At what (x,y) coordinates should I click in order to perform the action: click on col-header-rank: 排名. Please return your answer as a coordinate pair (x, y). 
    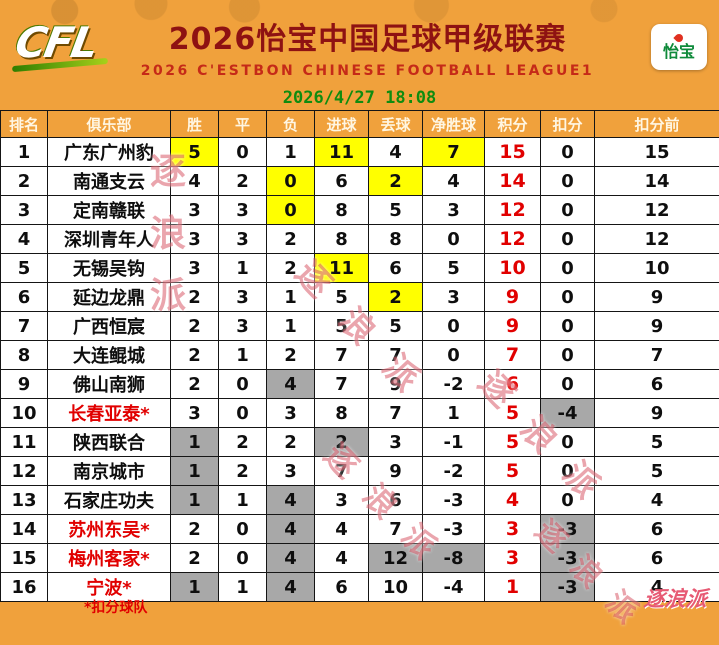
    Looking at the image, I should click on (24, 124).